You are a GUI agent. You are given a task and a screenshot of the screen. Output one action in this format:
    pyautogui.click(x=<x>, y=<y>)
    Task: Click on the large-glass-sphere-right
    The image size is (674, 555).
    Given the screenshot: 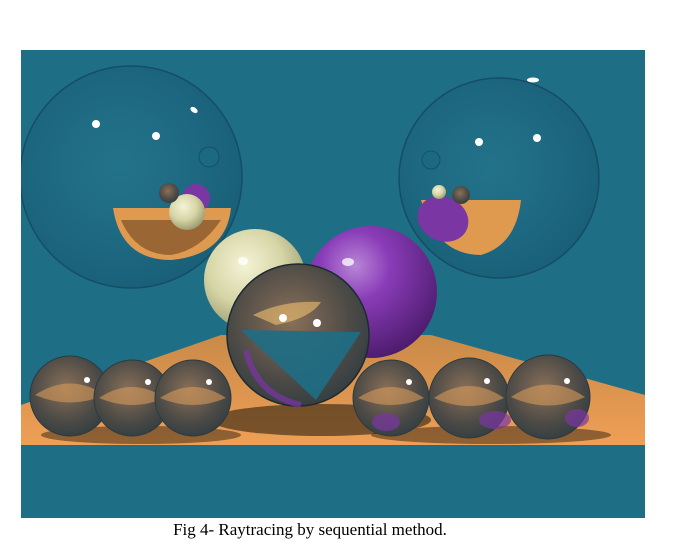 What is the action you would take?
    pyautogui.click(x=499, y=178)
    